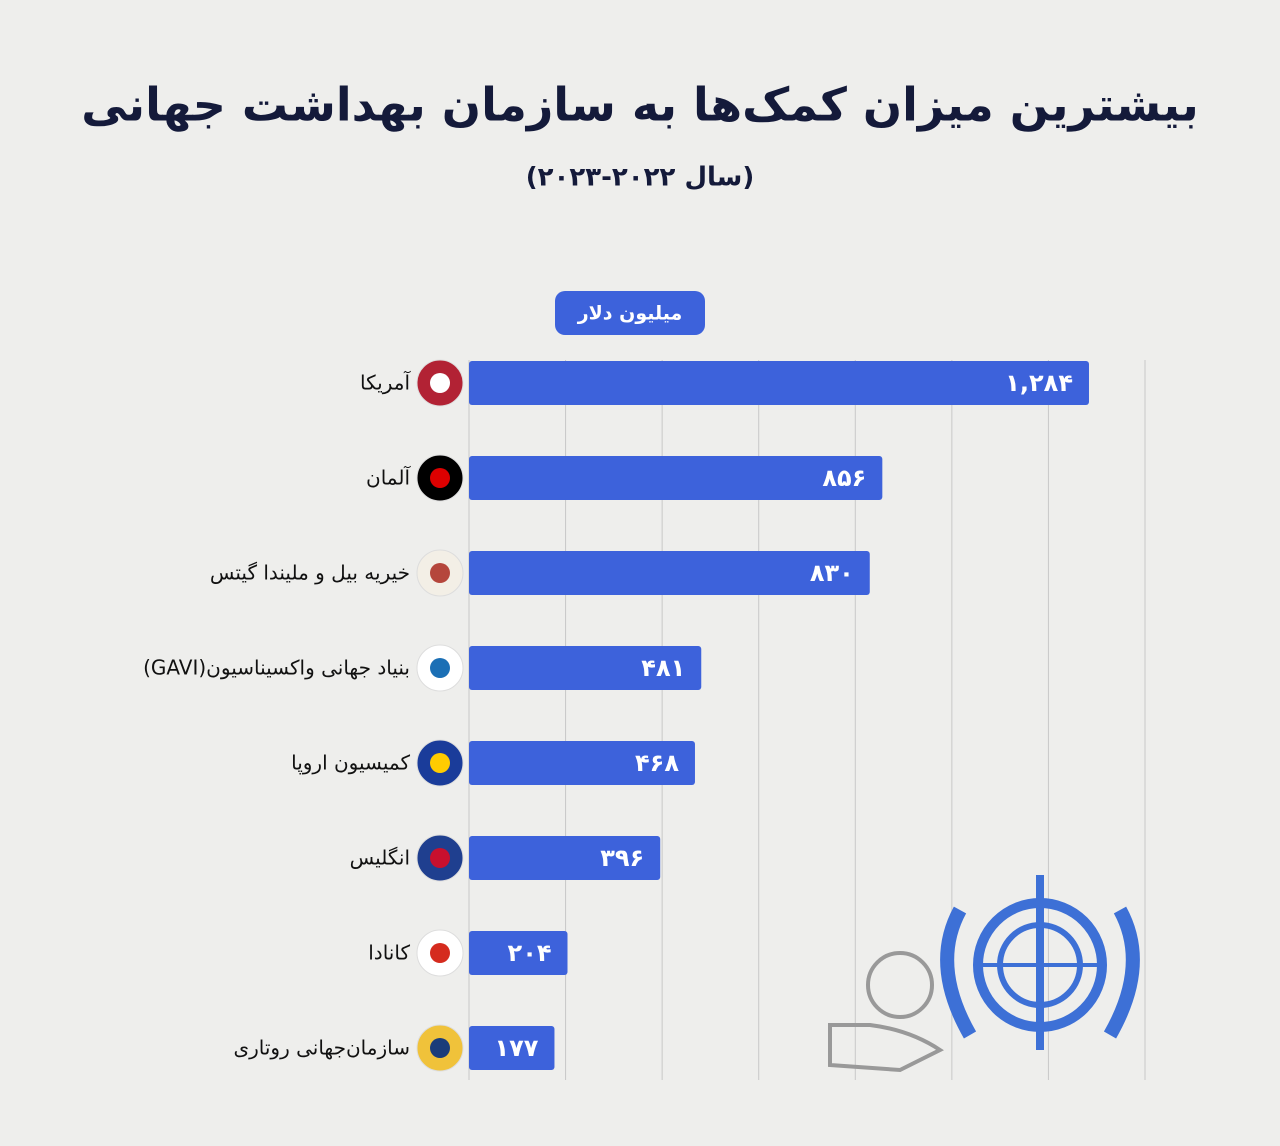  What do you see at coordinates (388, 477) in the screenshot?
I see `category-label: آلمان` at bounding box center [388, 477].